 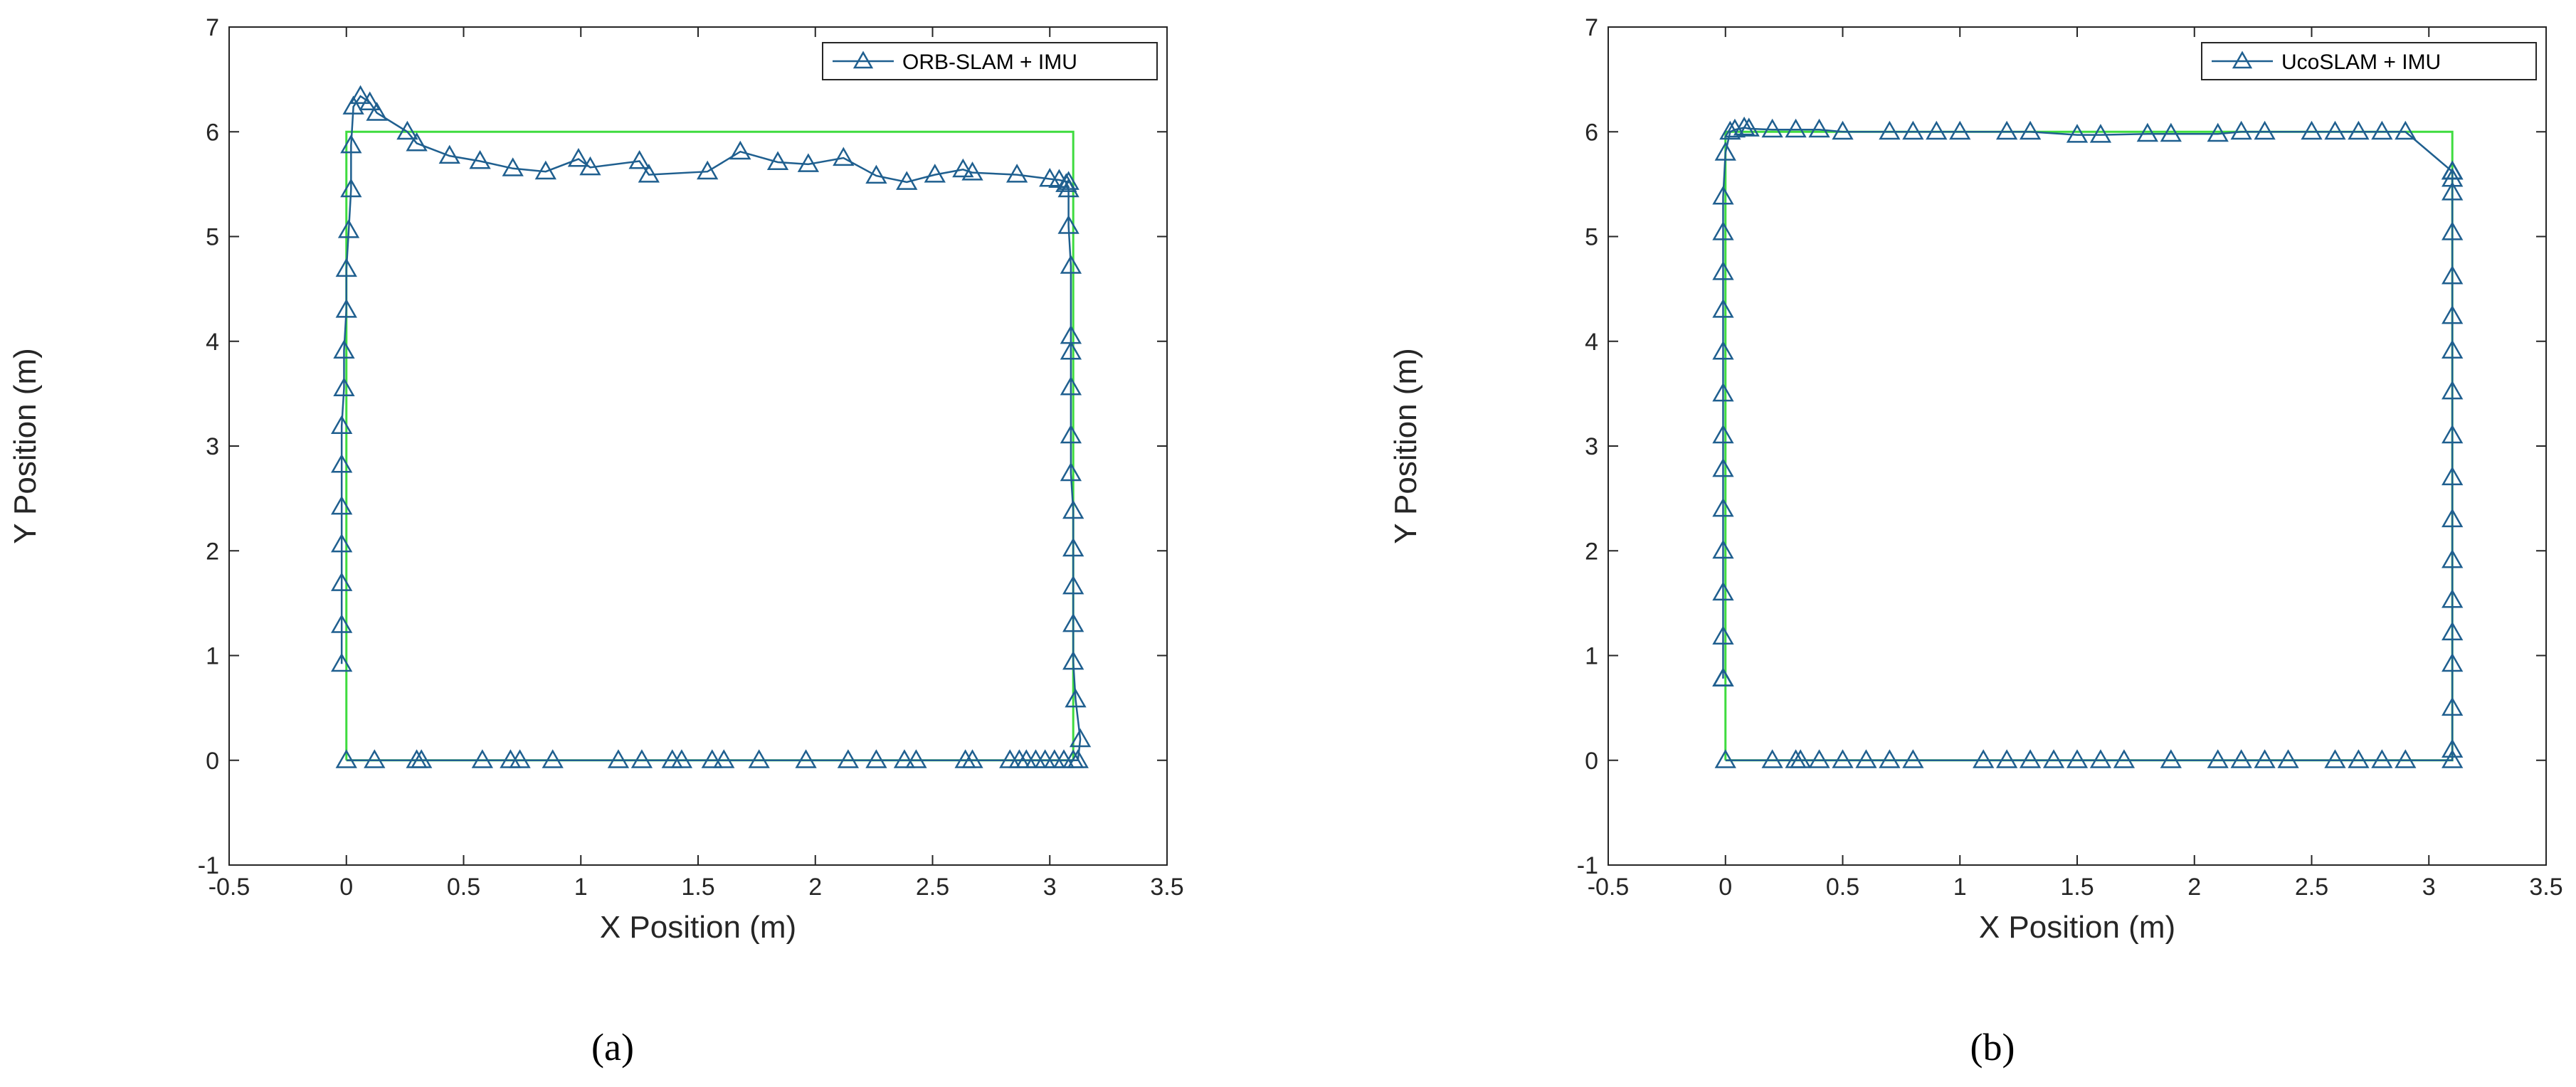 What do you see at coordinates (1050, 887) in the screenshot?
I see `x-tick-label: 3` at bounding box center [1050, 887].